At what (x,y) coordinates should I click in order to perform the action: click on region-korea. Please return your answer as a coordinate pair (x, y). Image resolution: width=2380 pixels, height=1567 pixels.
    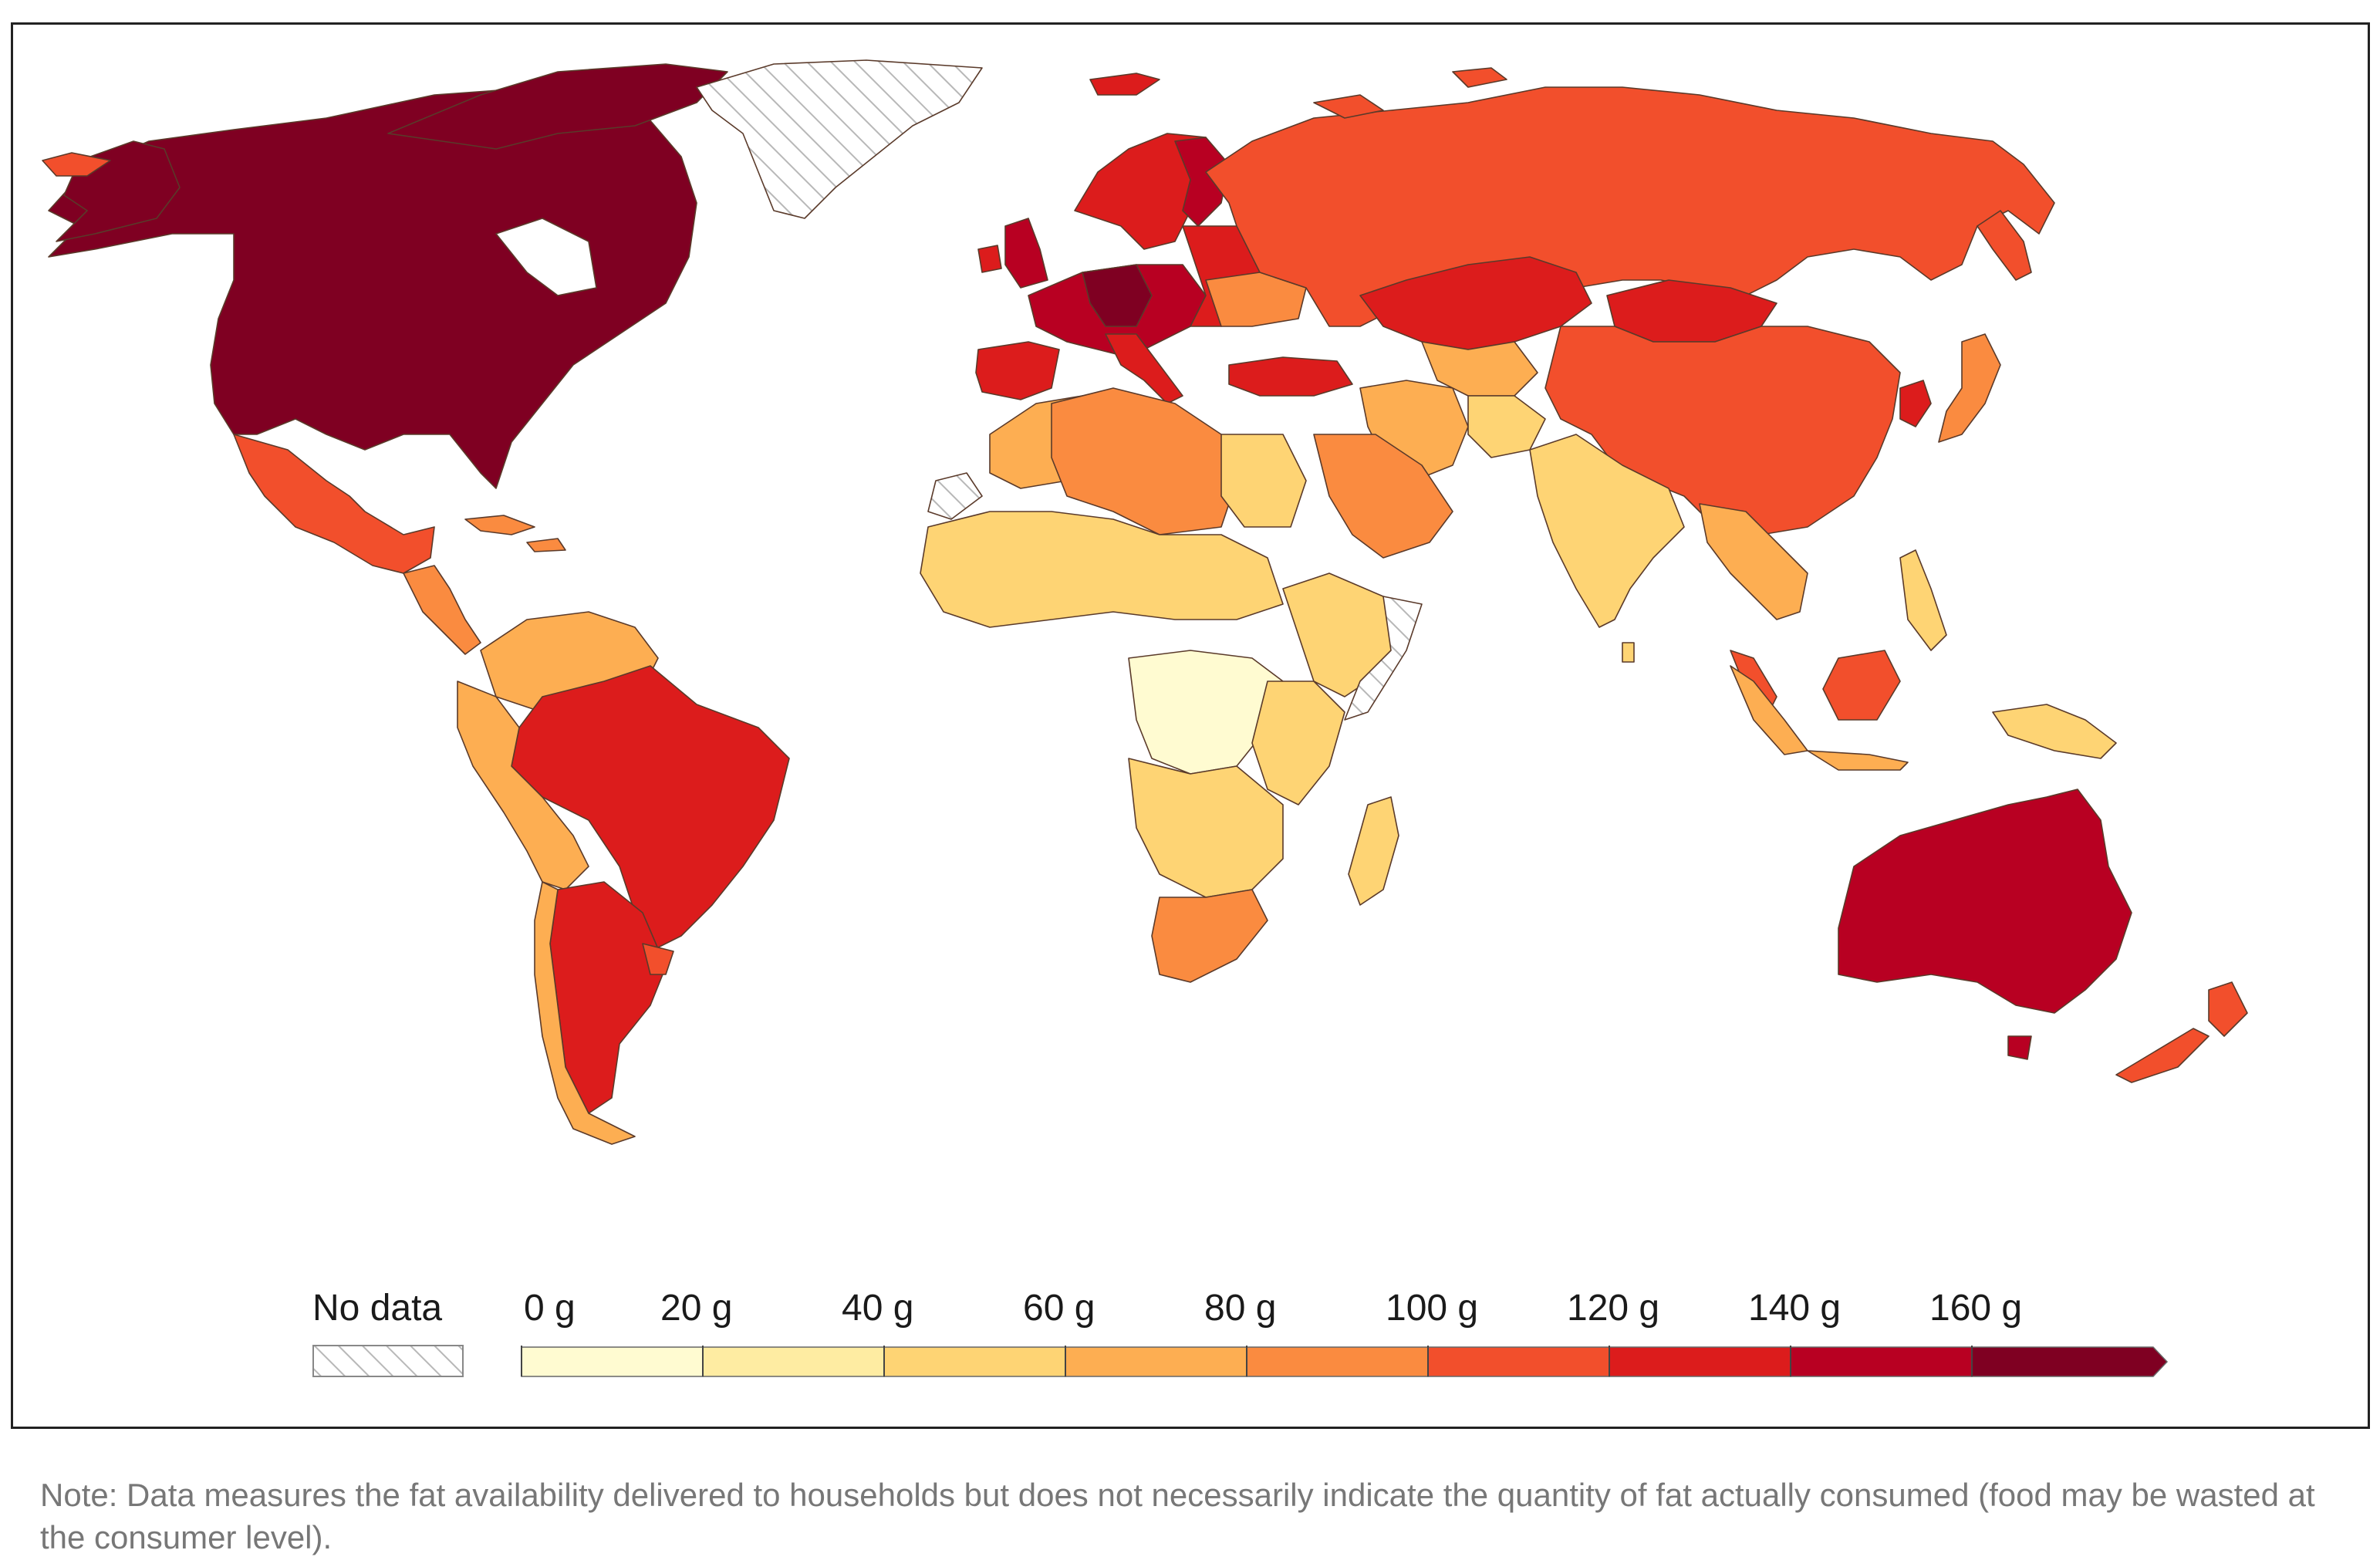
    Looking at the image, I should click on (1916, 403).